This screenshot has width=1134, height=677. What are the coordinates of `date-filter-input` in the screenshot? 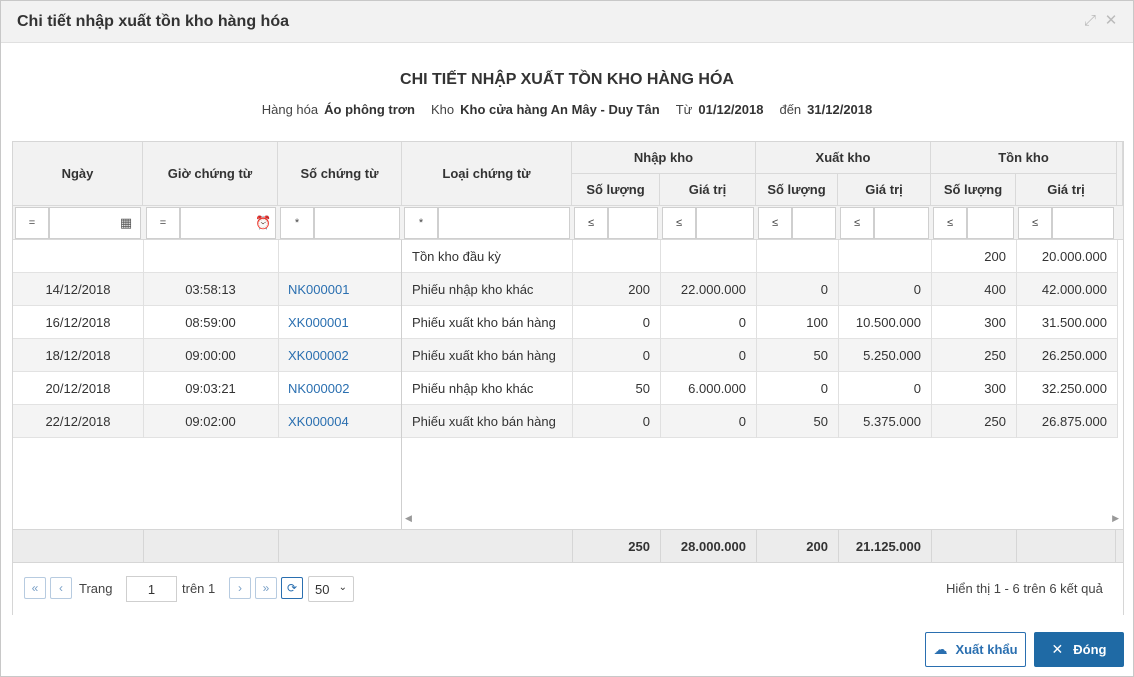 It's located at (95, 223).